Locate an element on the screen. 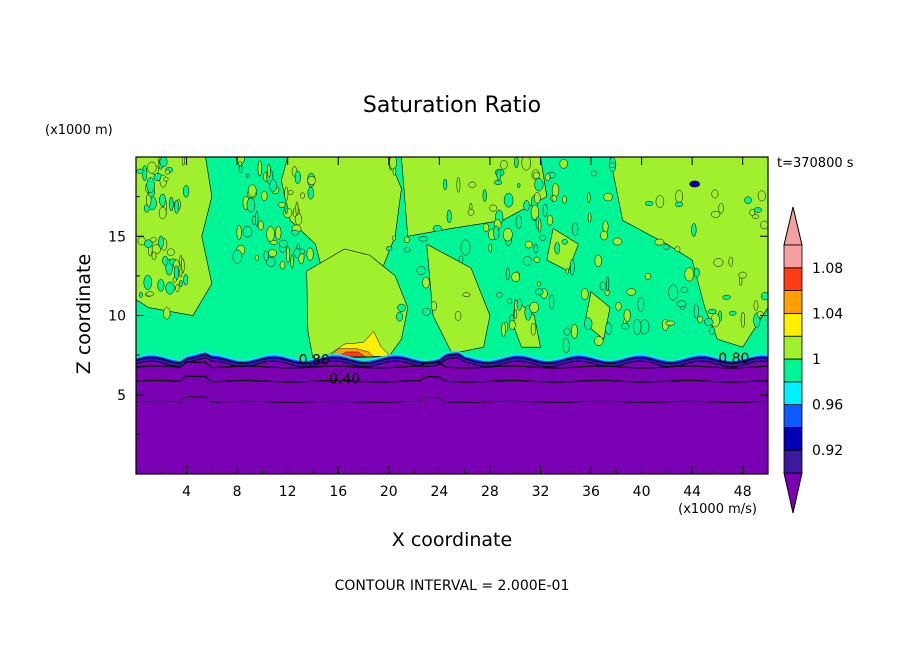  x-tick-label: 8 is located at coordinates (237, 492).